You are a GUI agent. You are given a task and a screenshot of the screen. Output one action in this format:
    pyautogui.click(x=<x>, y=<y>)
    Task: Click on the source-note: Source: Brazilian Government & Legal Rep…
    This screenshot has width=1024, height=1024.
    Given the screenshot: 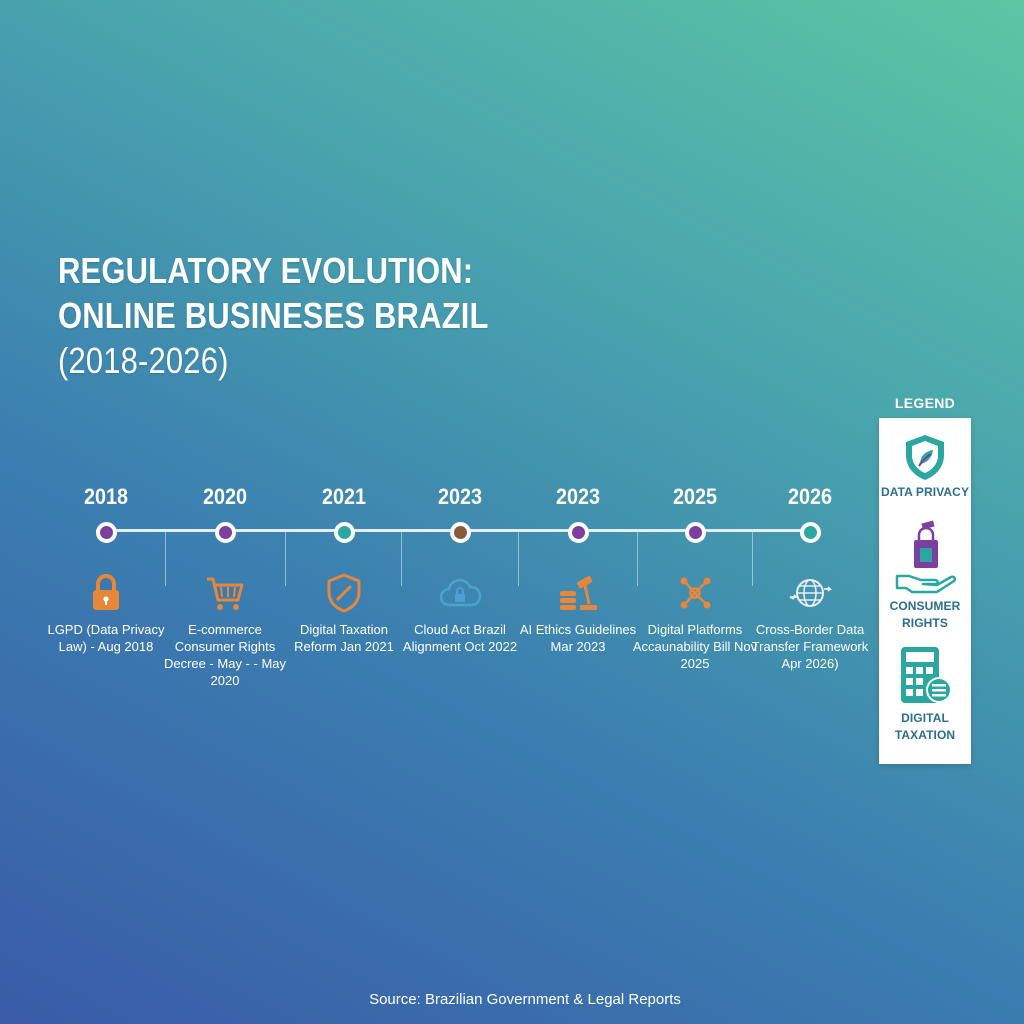 What is the action you would take?
    pyautogui.click(x=525, y=999)
    